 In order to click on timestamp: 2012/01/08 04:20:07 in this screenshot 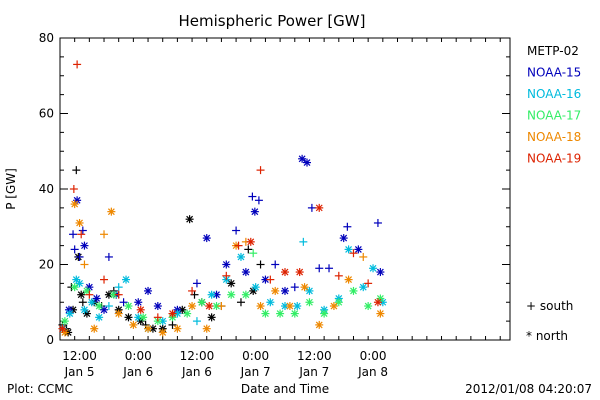, I will do `click(528, 389)`.